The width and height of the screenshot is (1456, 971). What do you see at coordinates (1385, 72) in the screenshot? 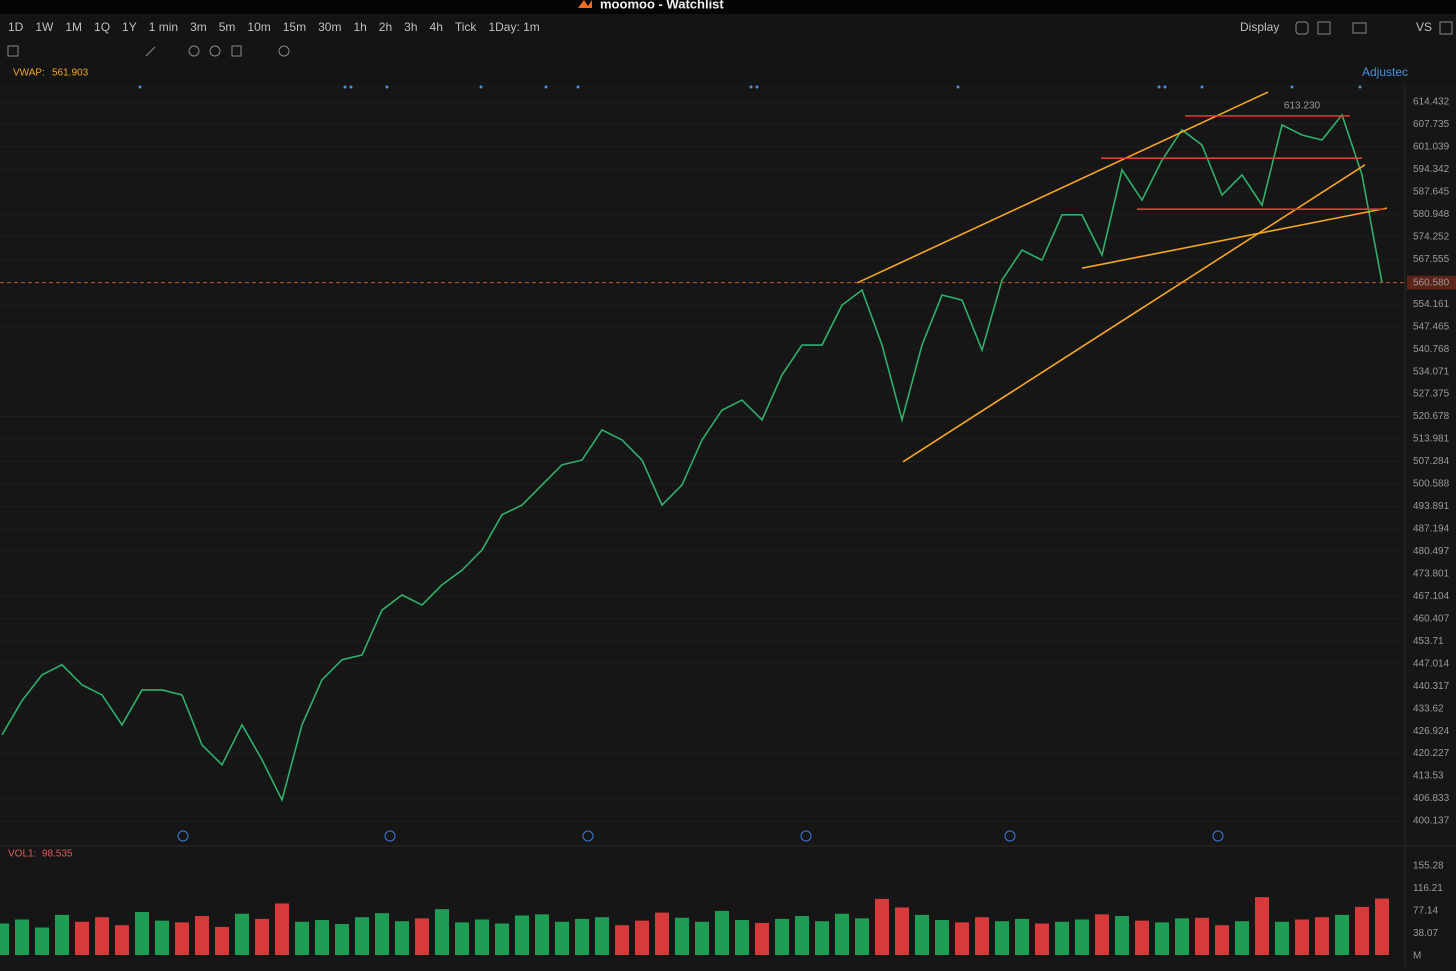
I see `adjusted-button: Adjustec` at bounding box center [1385, 72].